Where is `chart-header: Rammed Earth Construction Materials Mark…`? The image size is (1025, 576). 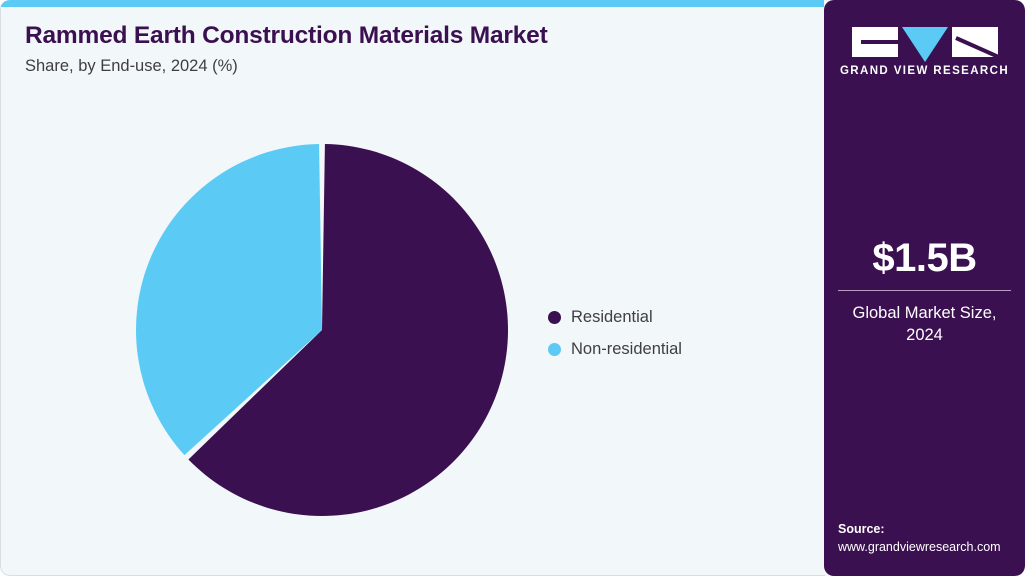
chart-header: Rammed Earth Construction Materials Mark… is located at coordinates (410, 49).